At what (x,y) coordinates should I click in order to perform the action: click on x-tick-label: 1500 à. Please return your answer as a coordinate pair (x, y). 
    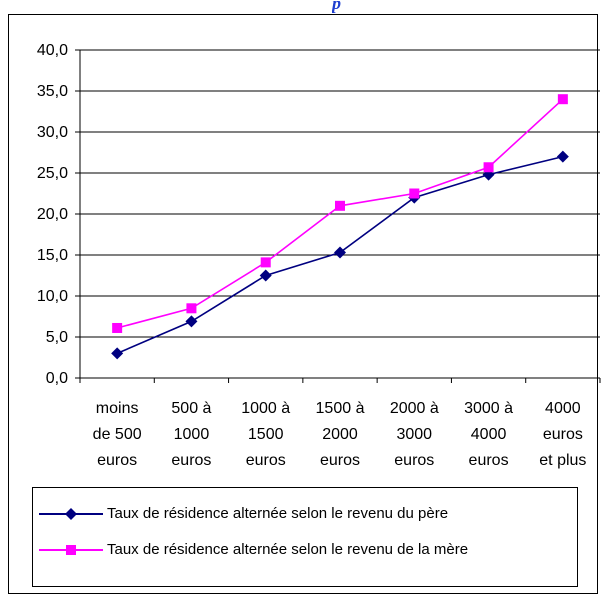
    Looking at the image, I should click on (340, 408).